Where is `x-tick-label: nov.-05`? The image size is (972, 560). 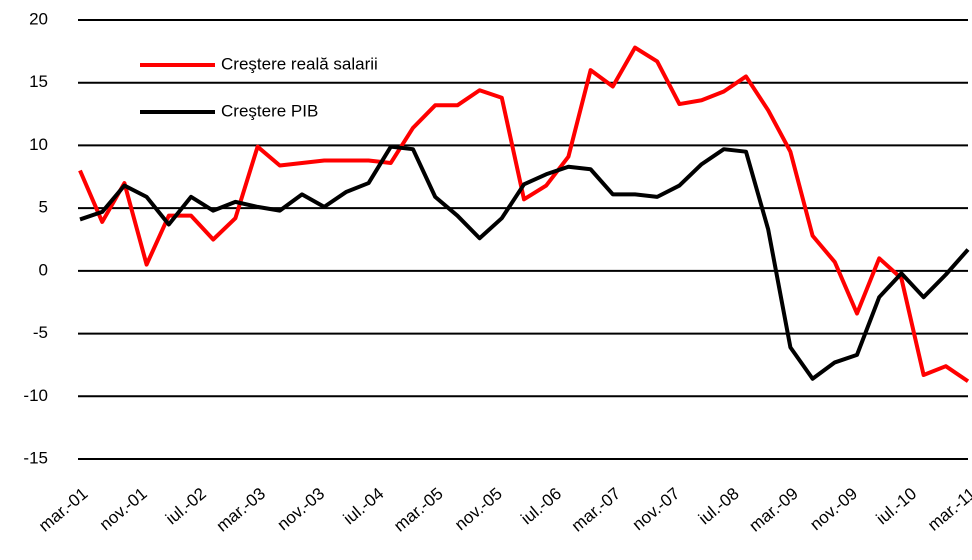
x-tick-label: nov.-05 is located at coordinates (478, 509).